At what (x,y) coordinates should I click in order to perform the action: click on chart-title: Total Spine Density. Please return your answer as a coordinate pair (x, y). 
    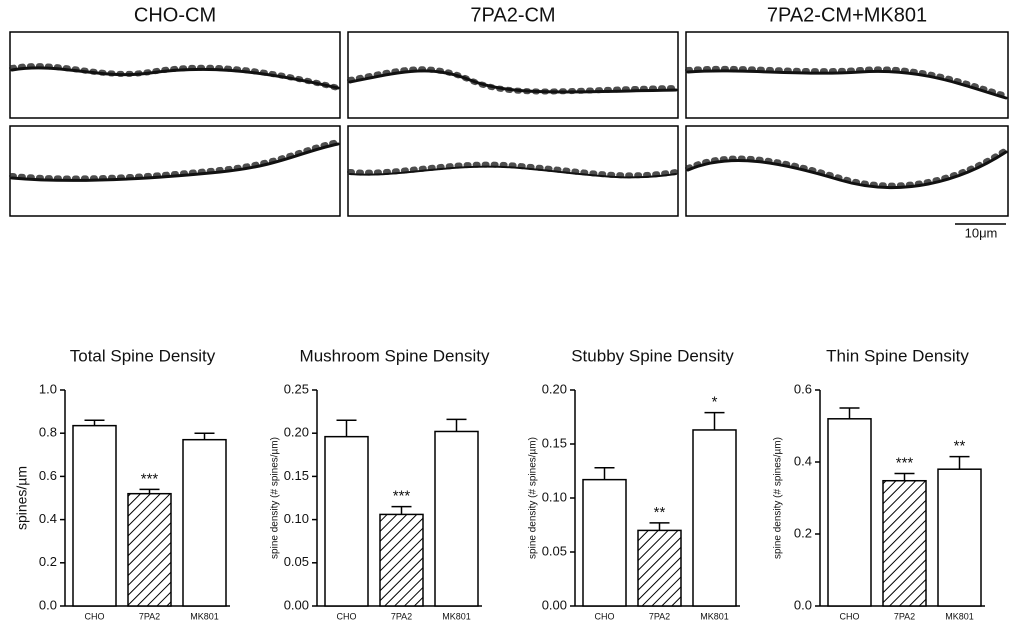
    Looking at the image, I should click on (143, 355).